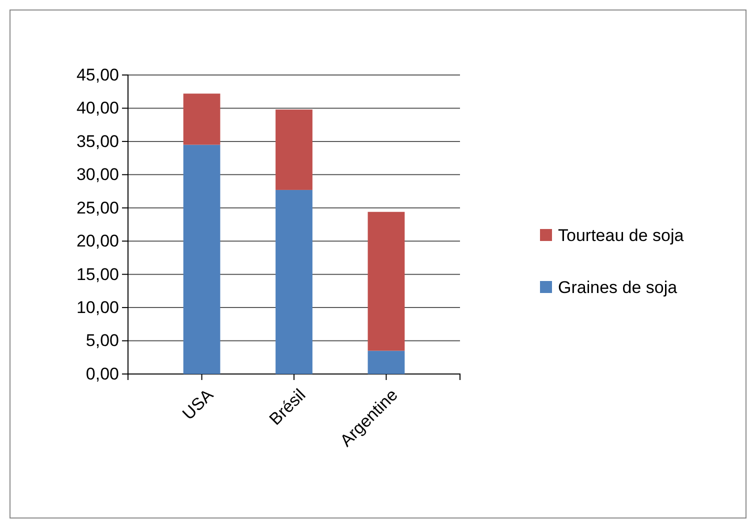  I want to click on y-tick-label: 20,00, so click(97, 241).